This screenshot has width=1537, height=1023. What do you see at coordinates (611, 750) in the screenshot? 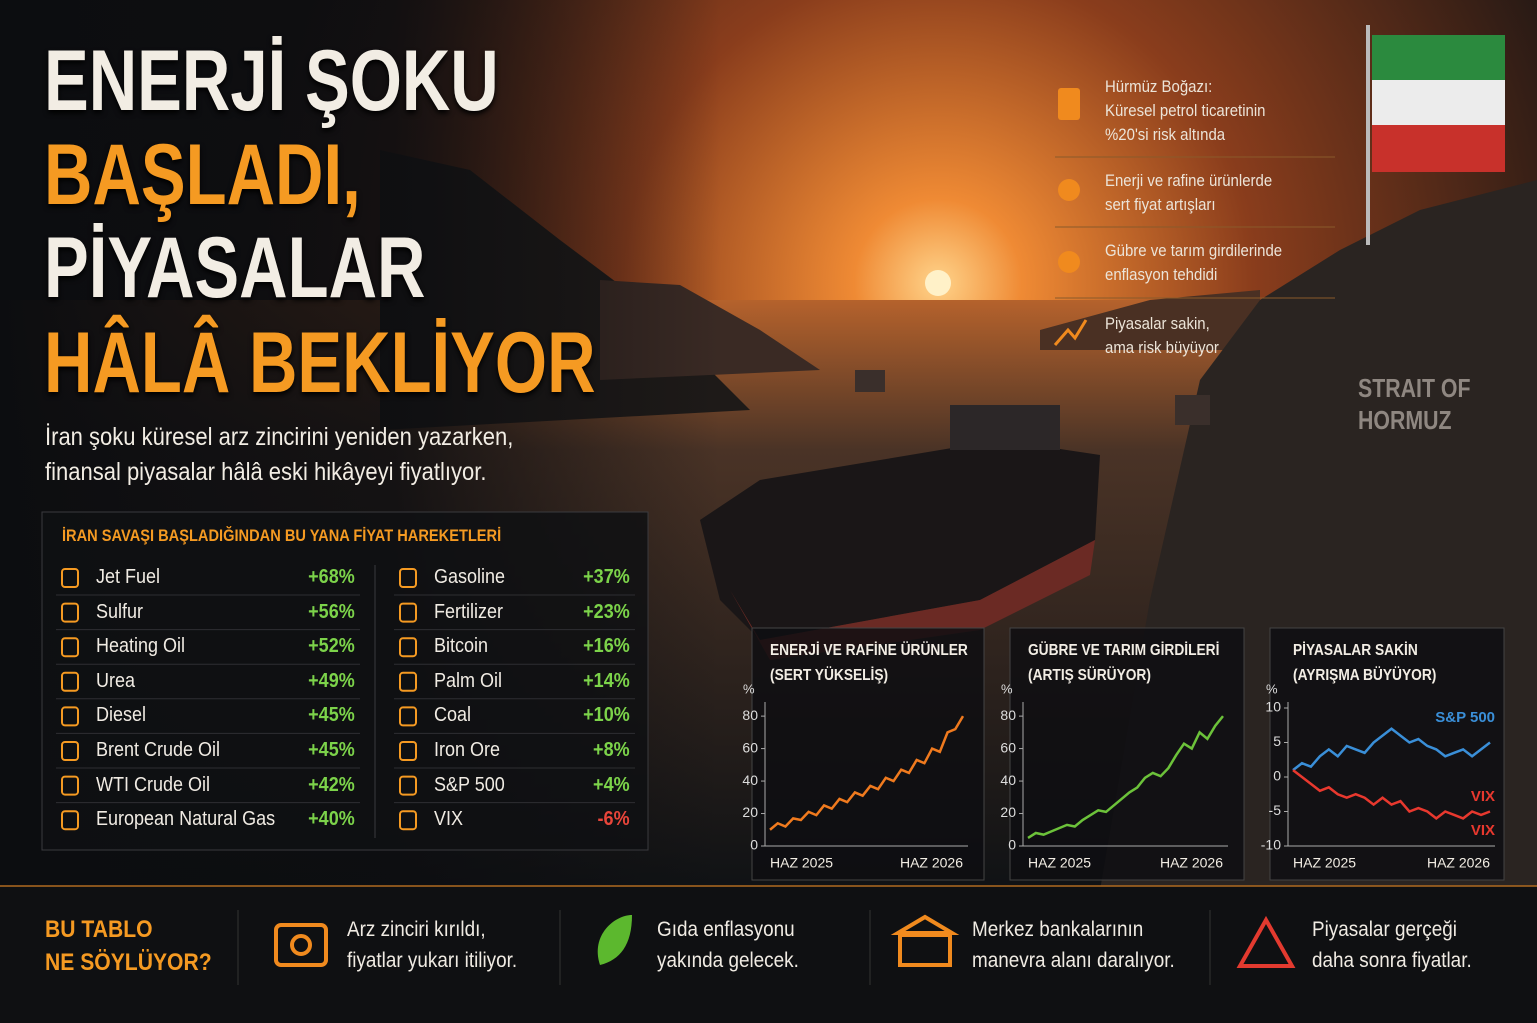
I see `item-change: +8%` at bounding box center [611, 750].